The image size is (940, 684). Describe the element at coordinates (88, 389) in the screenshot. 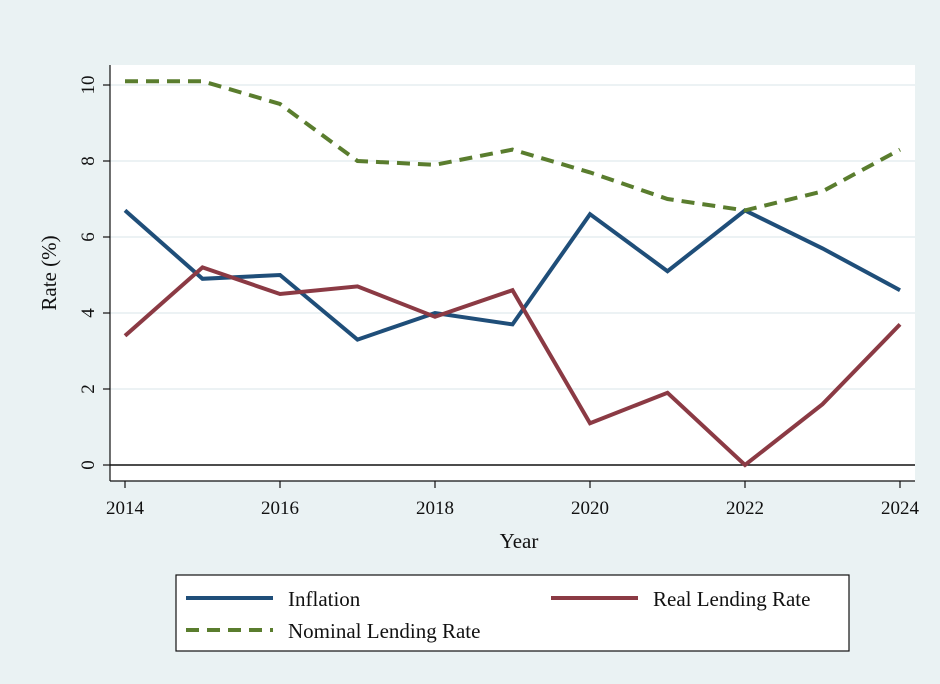

I see `y-tick-label: 2` at that location.